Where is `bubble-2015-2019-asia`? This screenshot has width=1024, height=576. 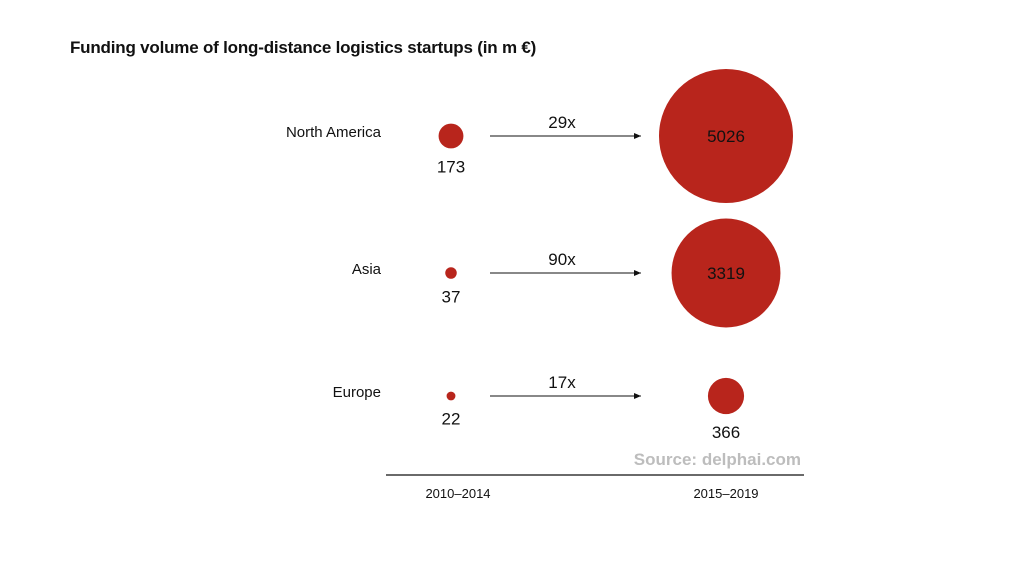 bubble-2015-2019-asia is located at coordinates (726, 273).